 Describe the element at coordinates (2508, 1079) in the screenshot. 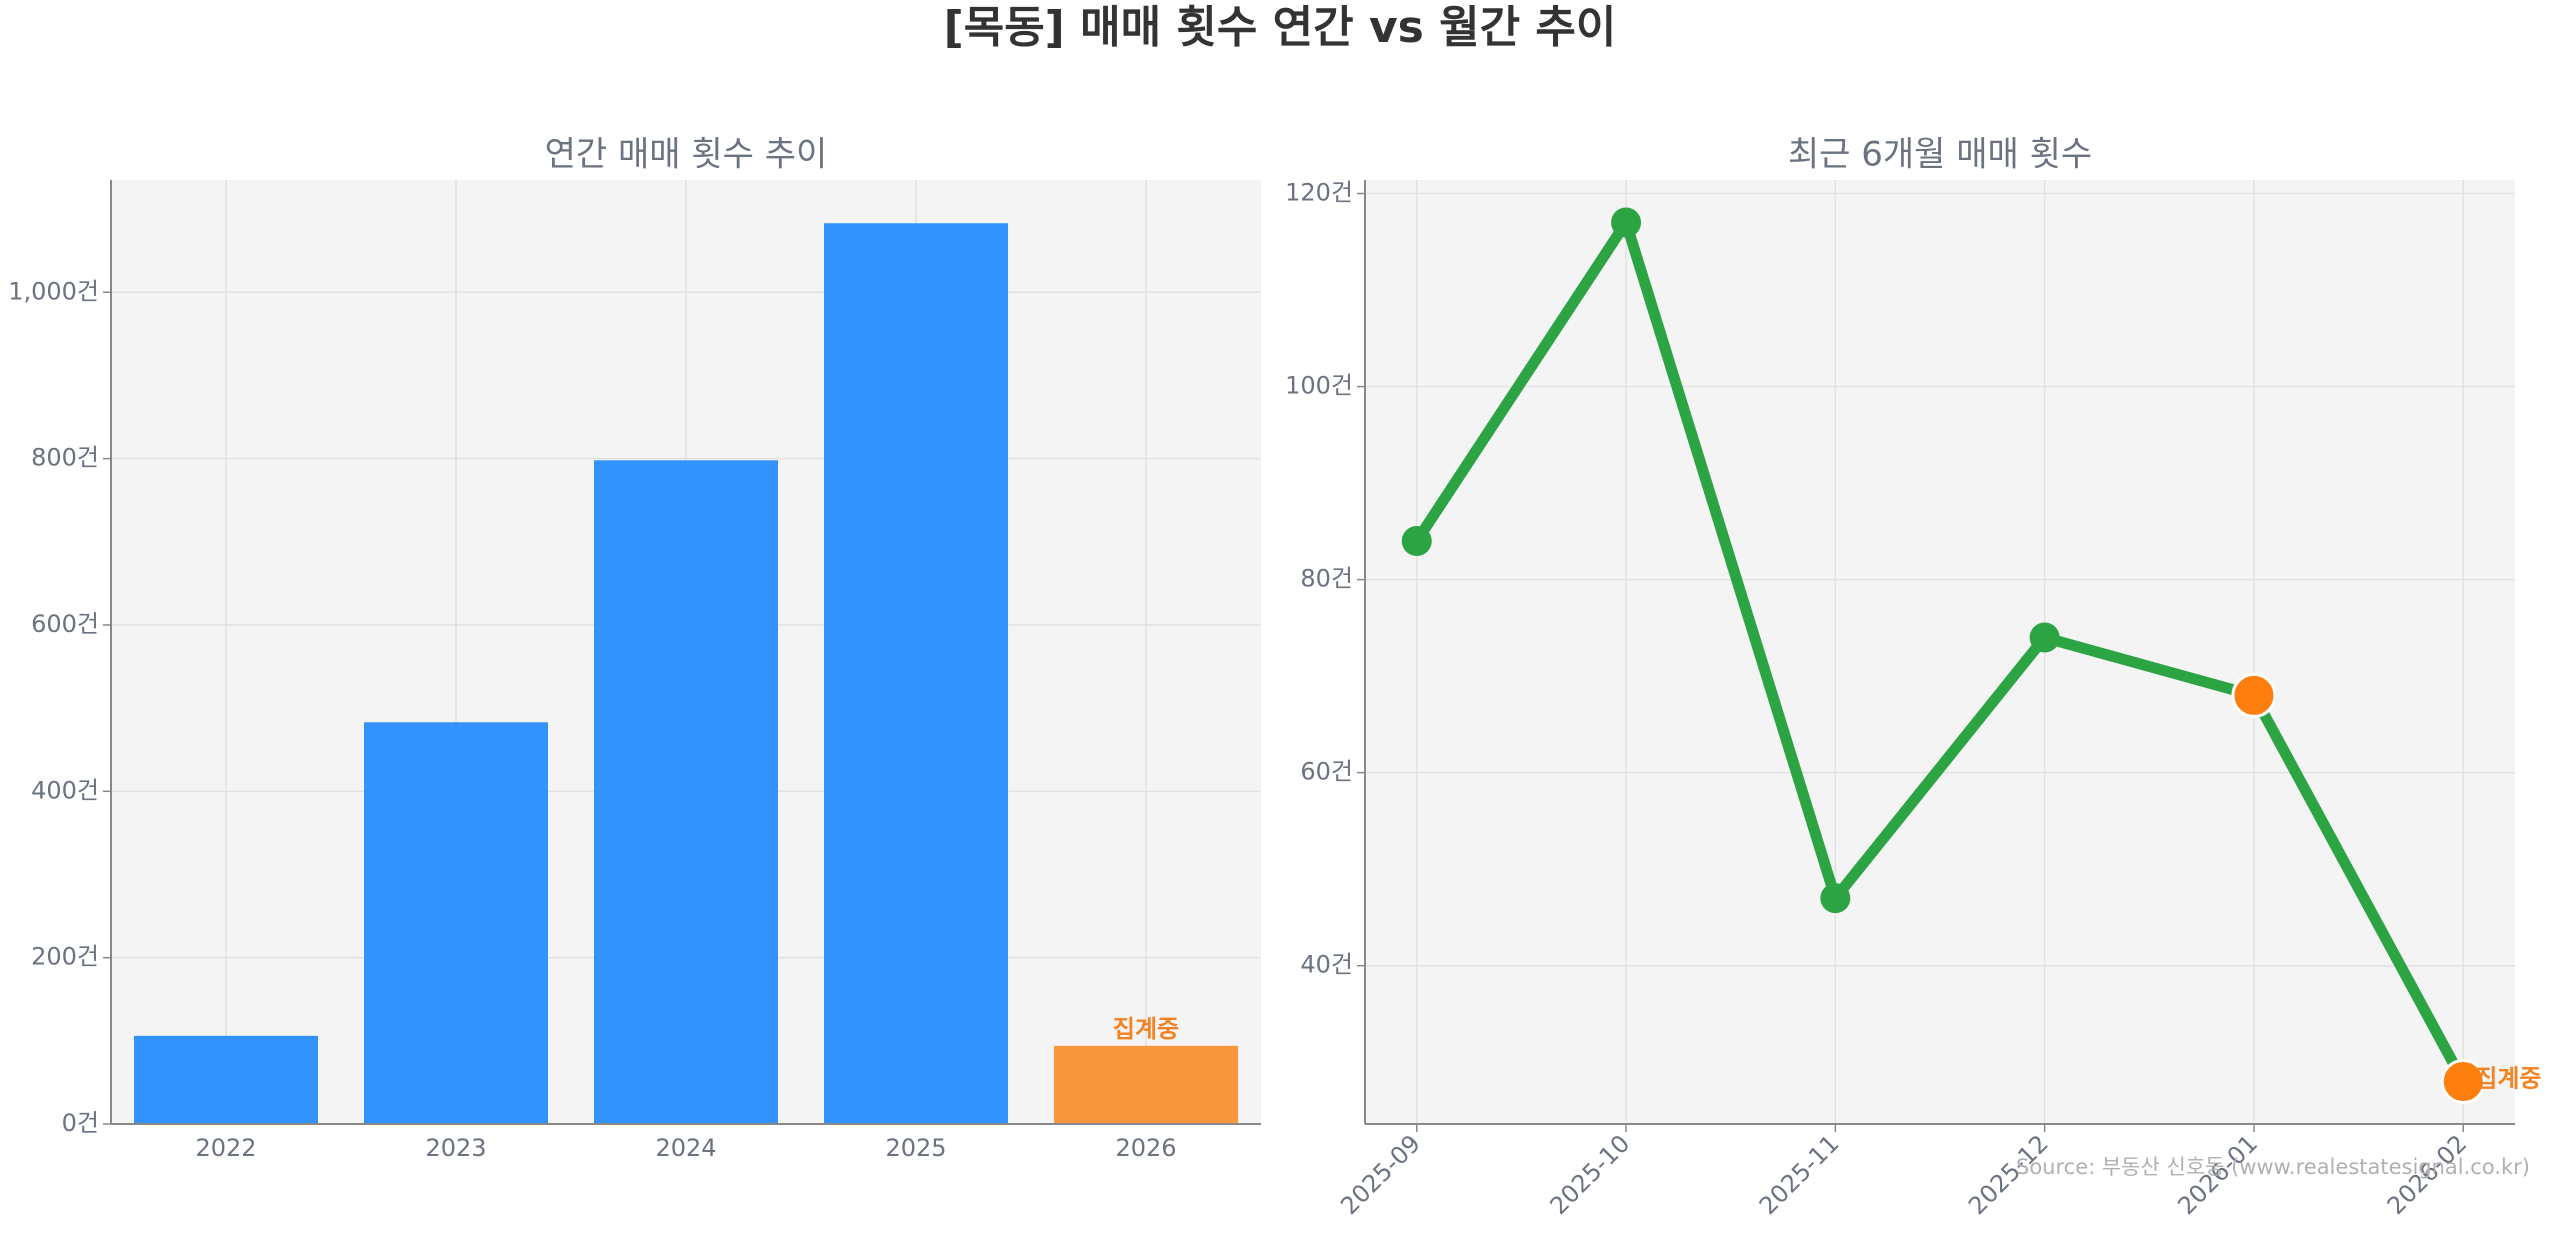

I see `point-annotation: 집계중` at that location.